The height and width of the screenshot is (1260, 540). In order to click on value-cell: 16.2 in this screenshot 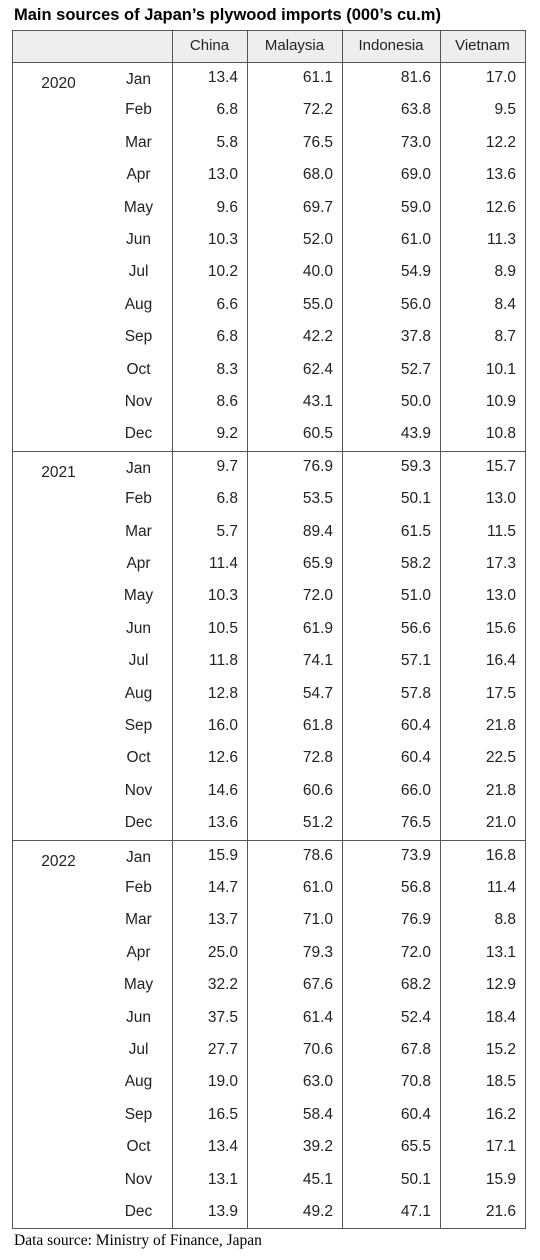, I will do `click(500, 1114)`.